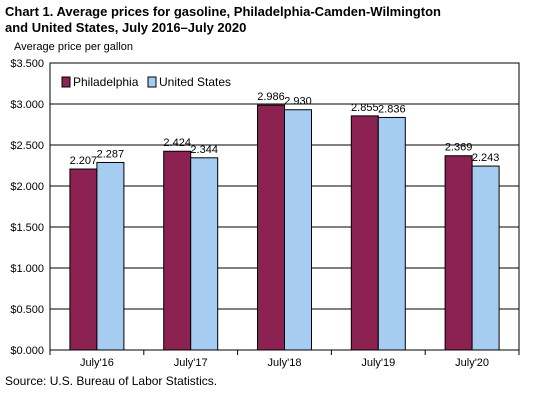  Describe the element at coordinates (298, 102) in the screenshot. I see `data-label: 2.930` at that location.